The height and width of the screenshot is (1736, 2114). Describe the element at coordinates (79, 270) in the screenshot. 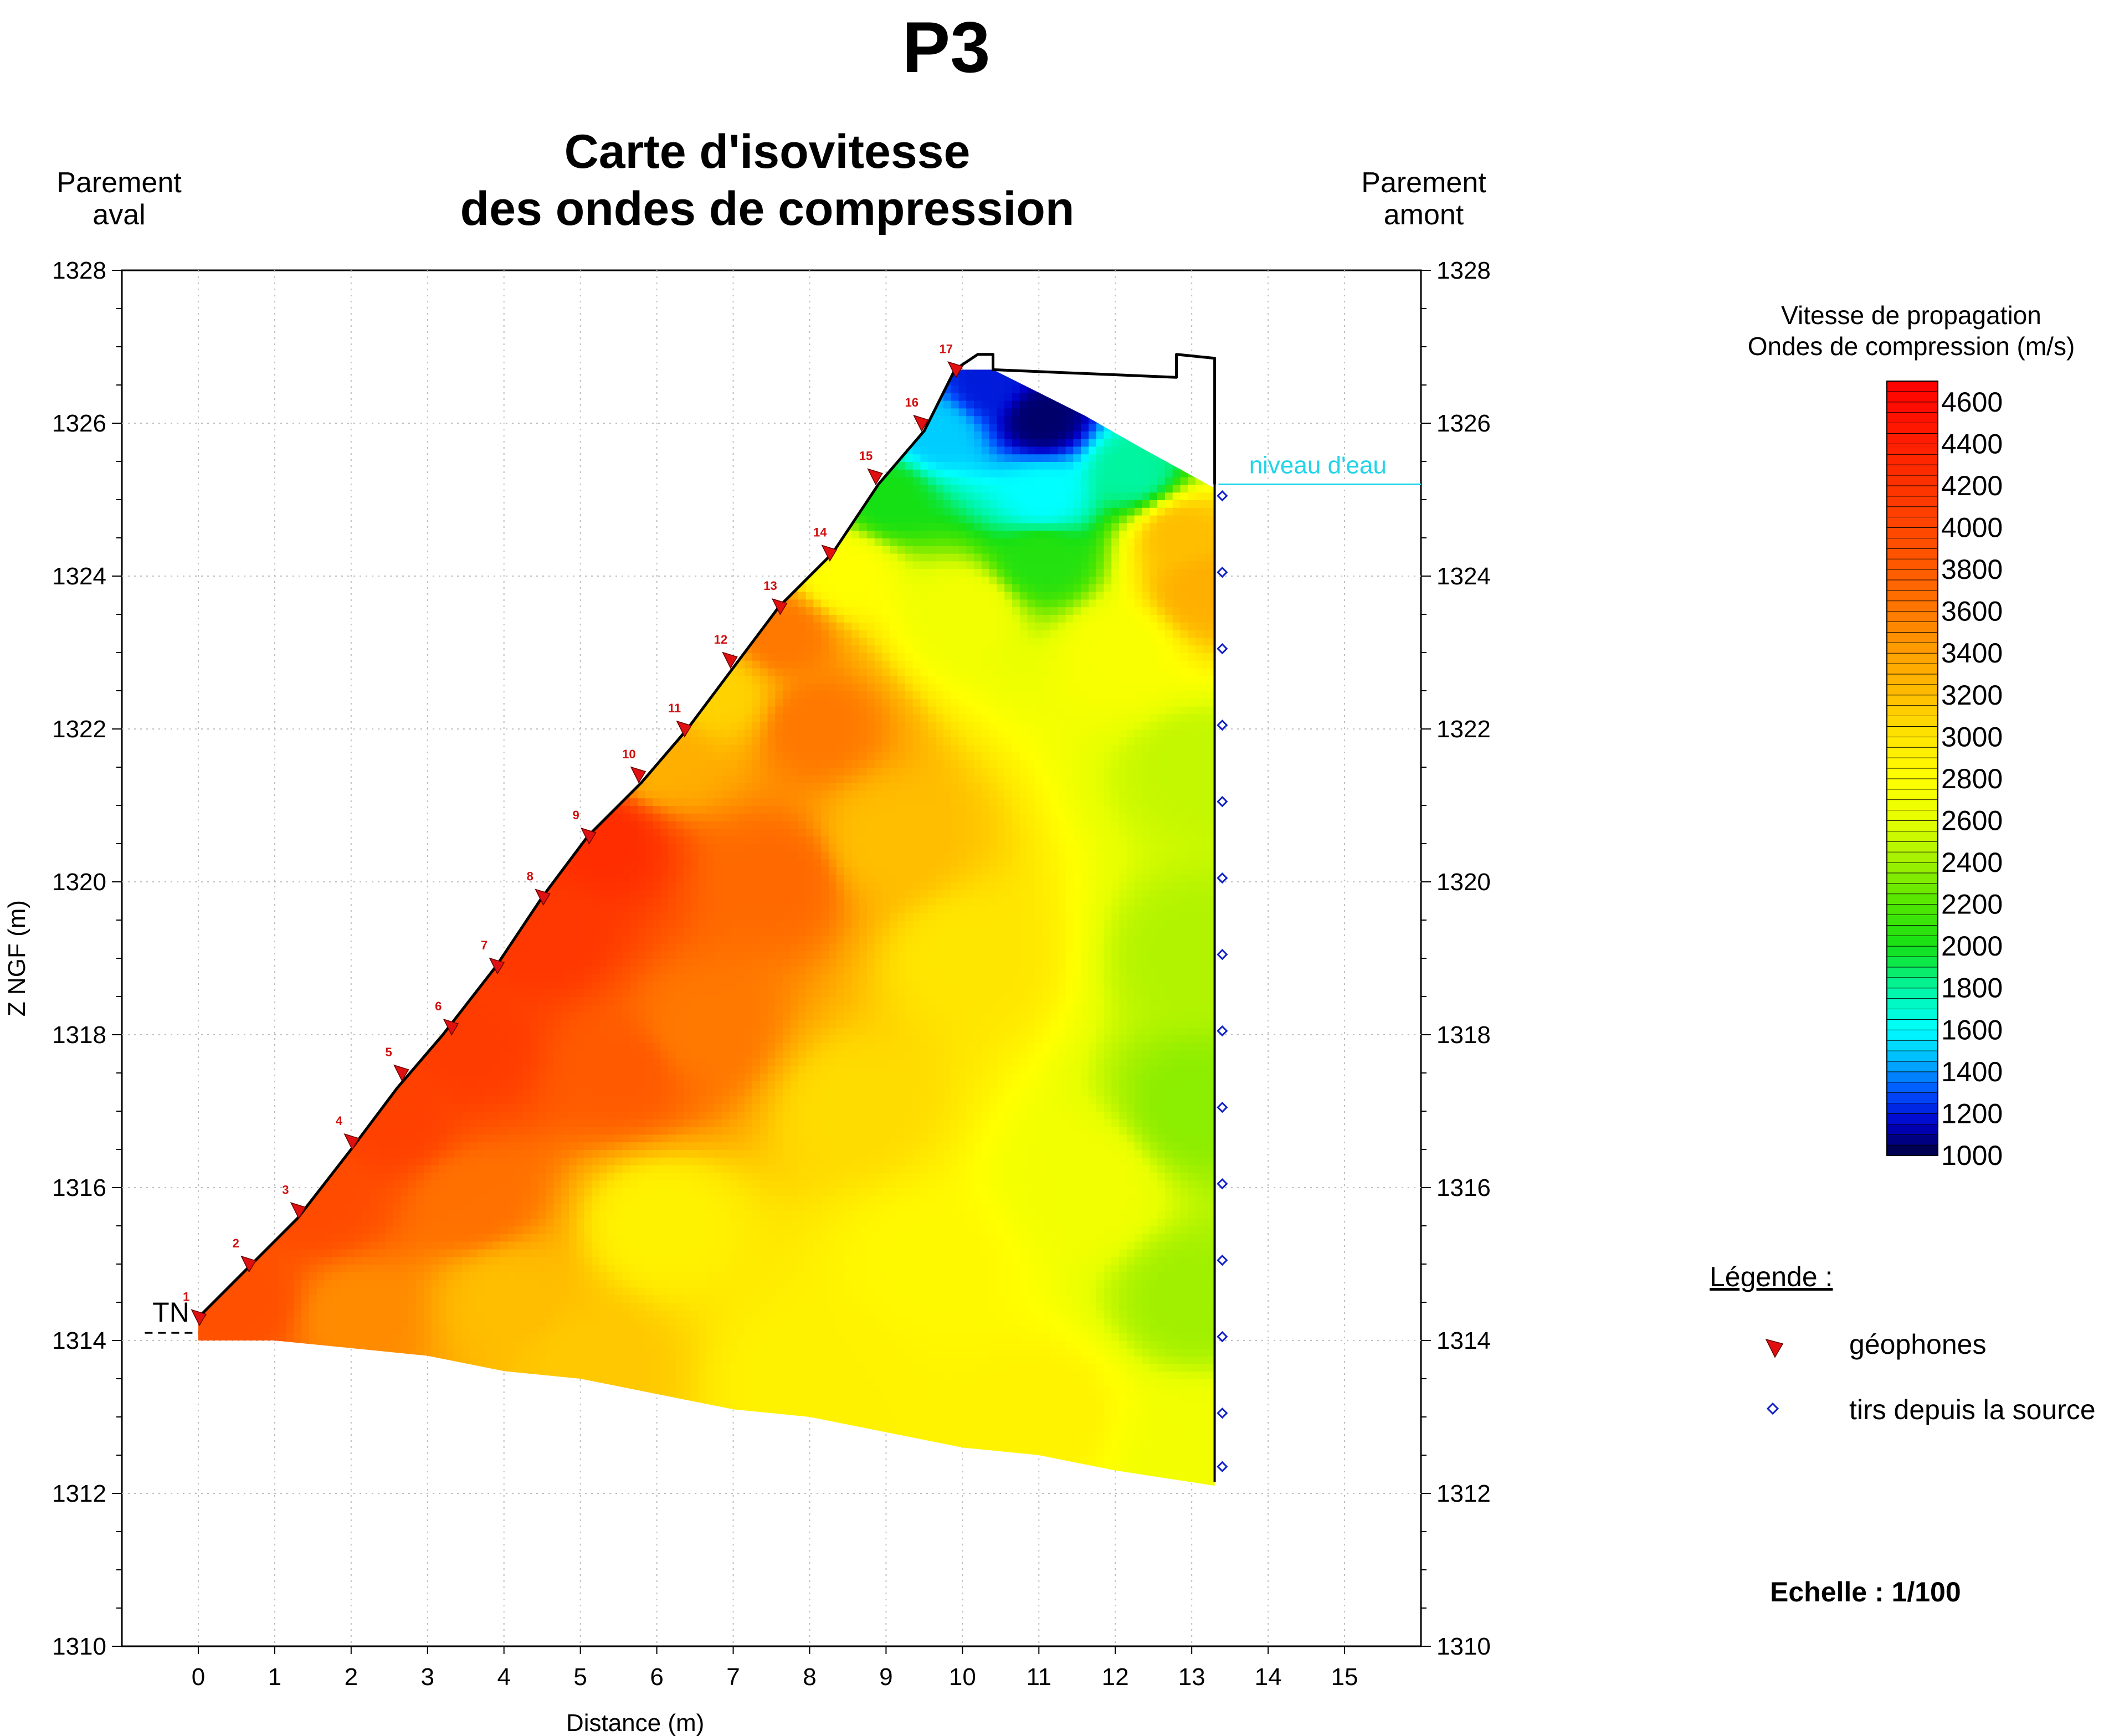

I see `y-tick-label-left: 1328` at that location.